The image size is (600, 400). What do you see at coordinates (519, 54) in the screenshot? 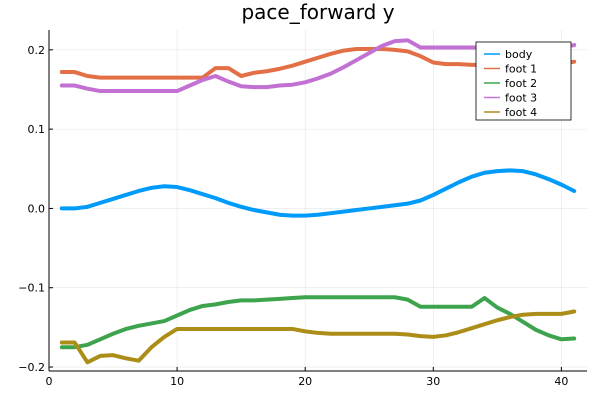
I see `legend-label-body: body` at bounding box center [519, 54].